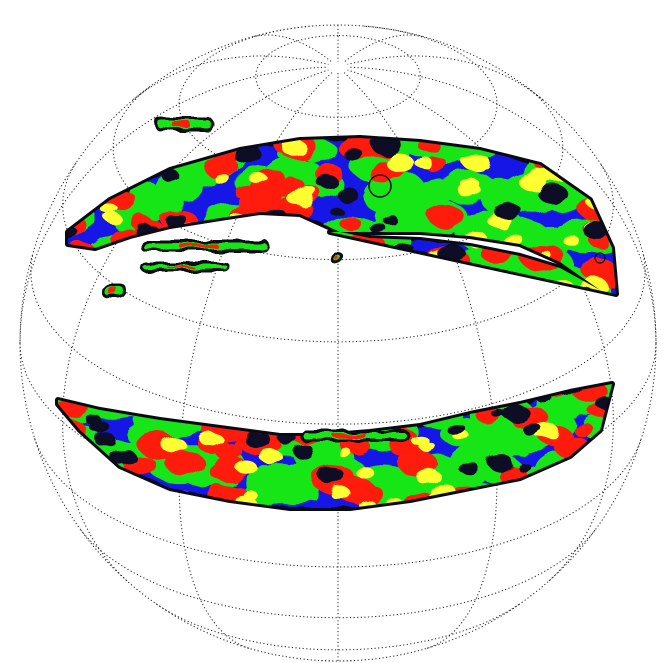 This screenshot has width=671, height=663. Describe the element at coordinates (600, 258) in the screenshot. I see `circle-marker-small` at that location.